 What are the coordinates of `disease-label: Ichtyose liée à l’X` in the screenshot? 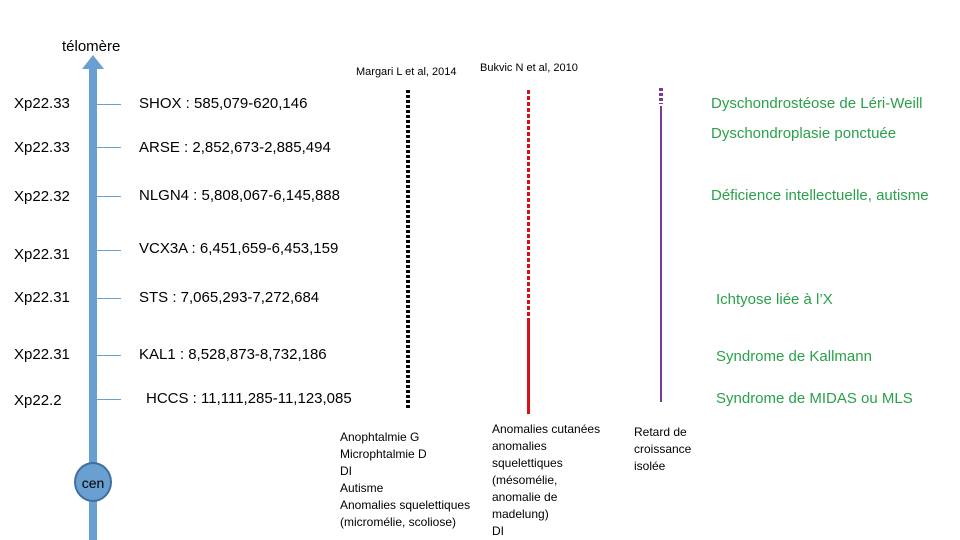 It's located at (774, 299).